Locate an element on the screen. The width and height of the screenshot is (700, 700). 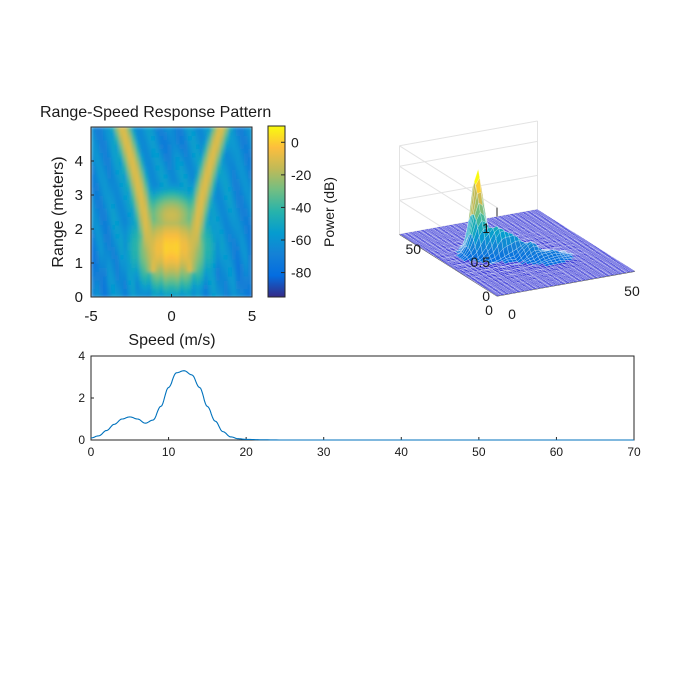
heatmap-xtick-label: 5 is located at coordinates (252, 316).